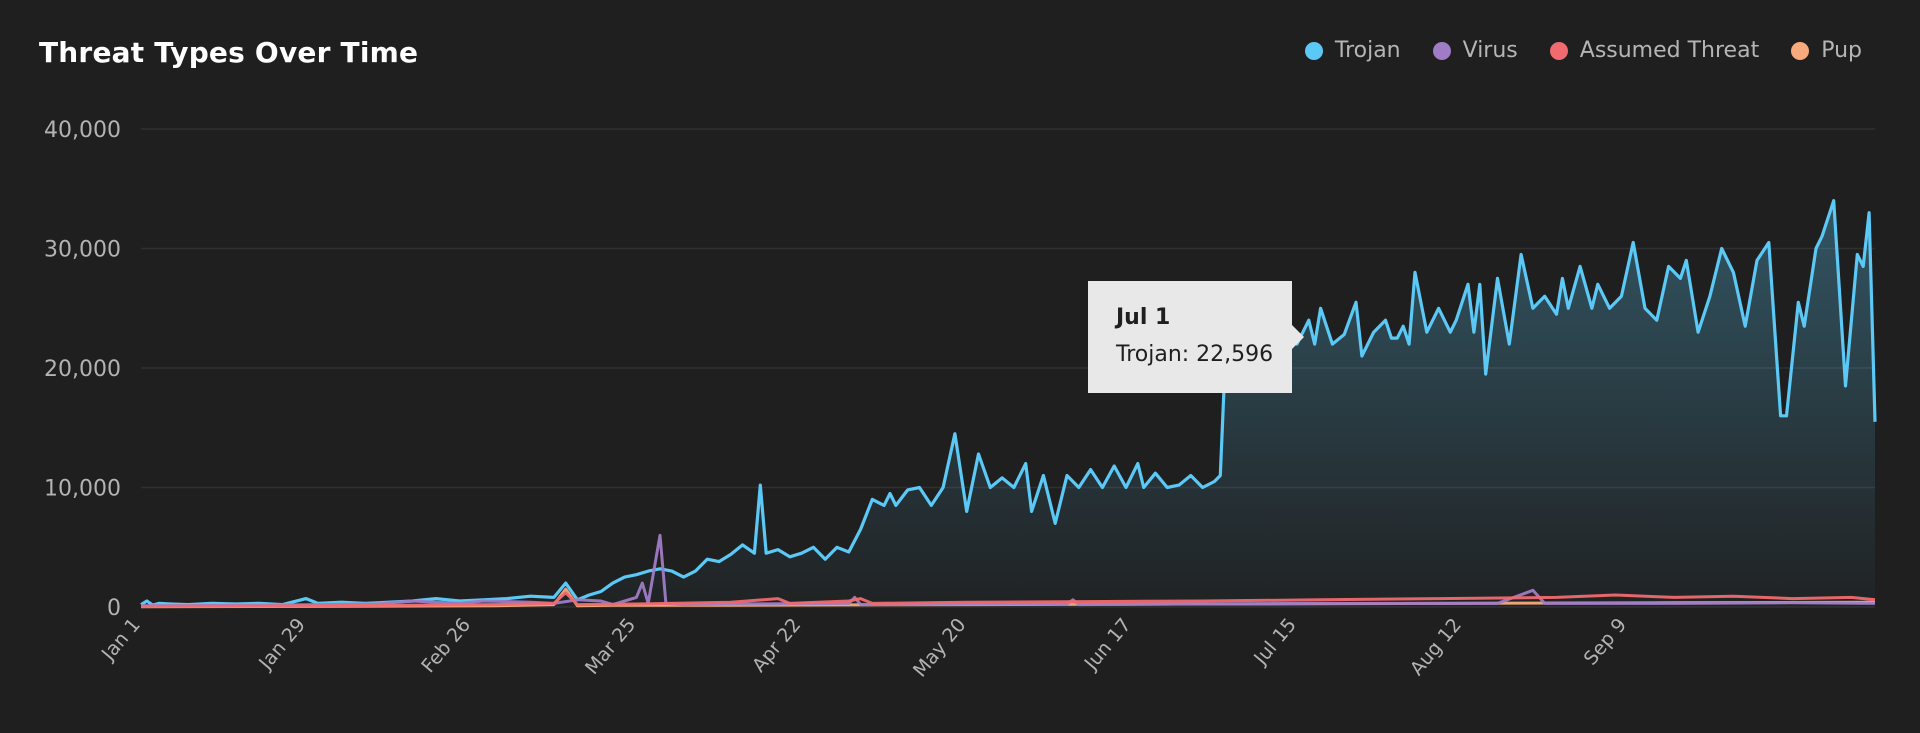 The image size is (1920, 733). I want to click on tooltip-value: Trojan: 22,596, so click(1195, 354).